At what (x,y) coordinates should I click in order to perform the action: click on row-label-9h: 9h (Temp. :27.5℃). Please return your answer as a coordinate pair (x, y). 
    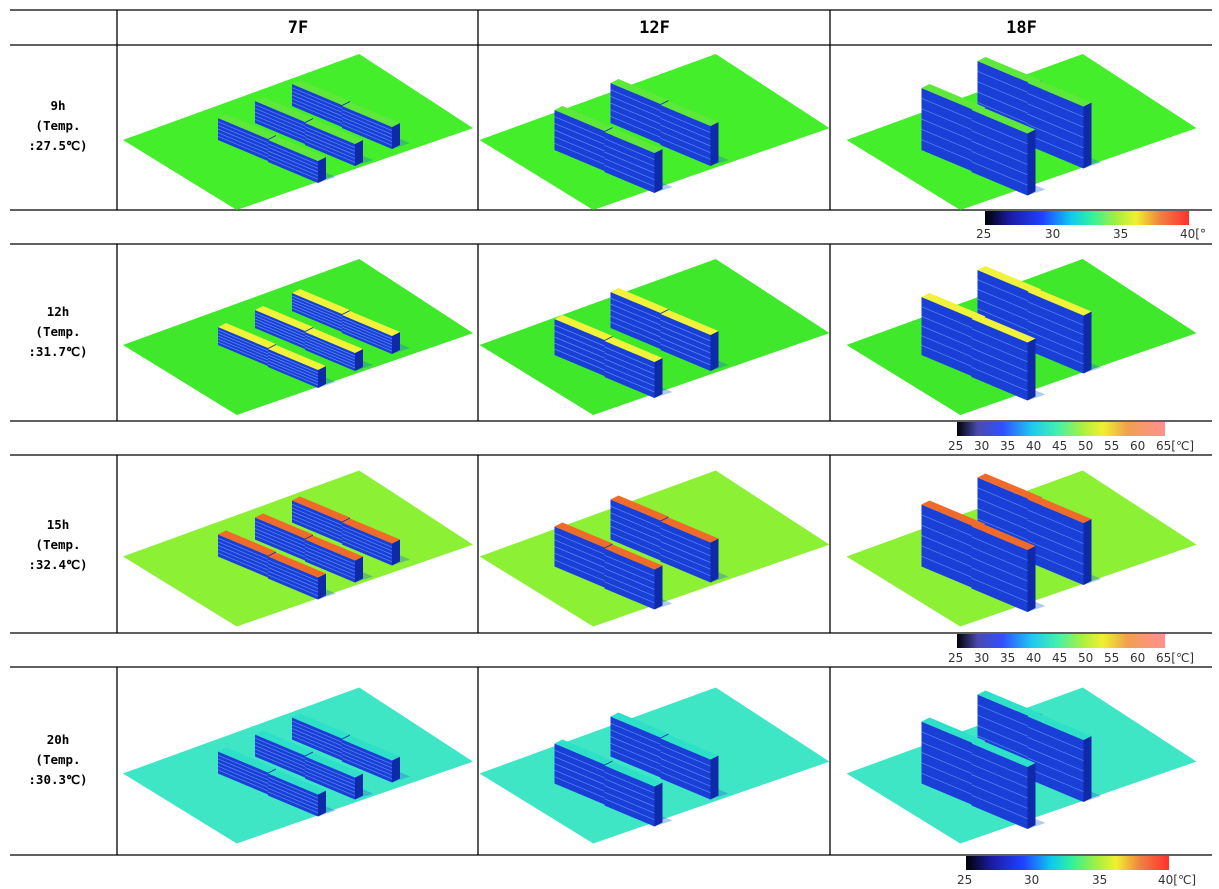
    Looking at the image, I should click on (58, 126).